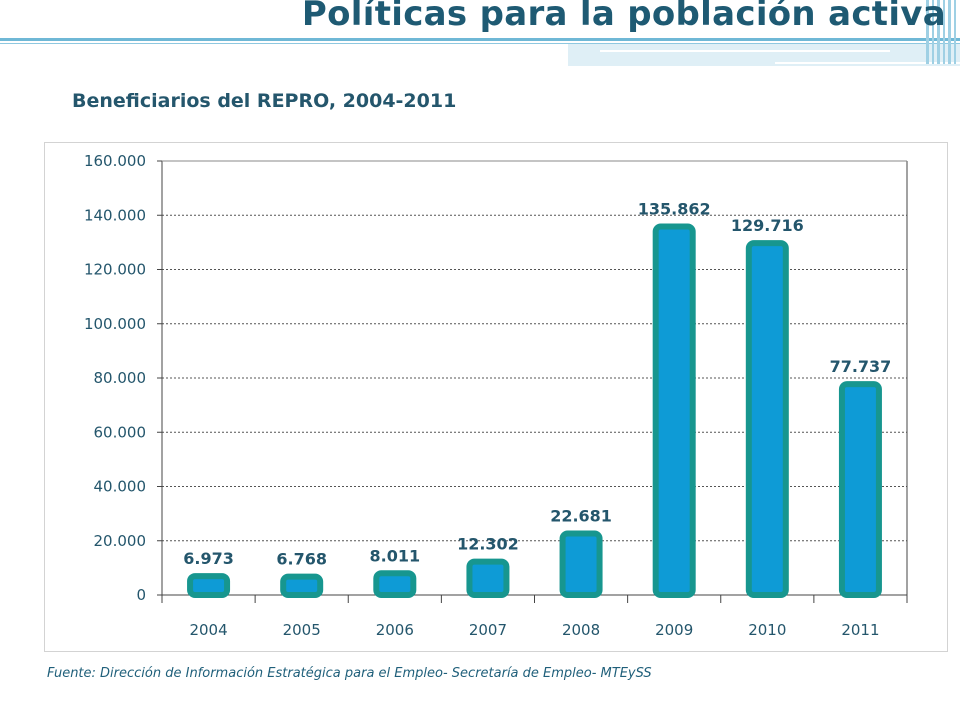 Image resolution: width=960 pixels, height=720 pixels. I want to click on data-label: 8.011, so click(395, 555).